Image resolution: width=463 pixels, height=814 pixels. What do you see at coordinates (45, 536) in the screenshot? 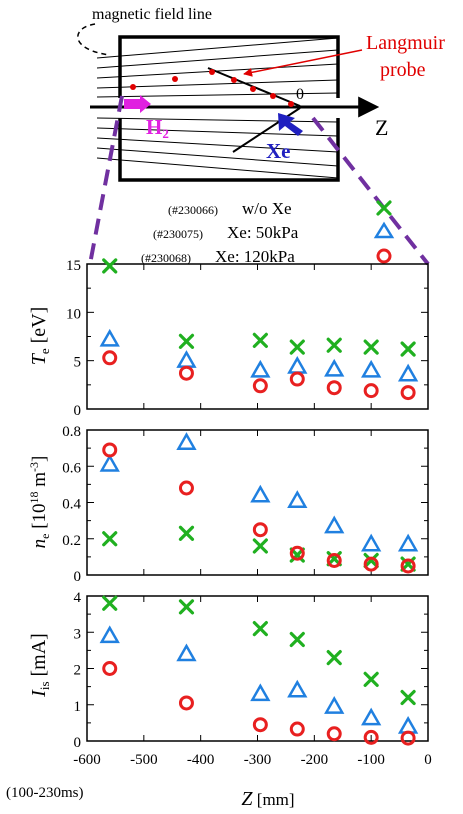
I see `ylabel-ne-sub: e` at bounding box center [45, 536].